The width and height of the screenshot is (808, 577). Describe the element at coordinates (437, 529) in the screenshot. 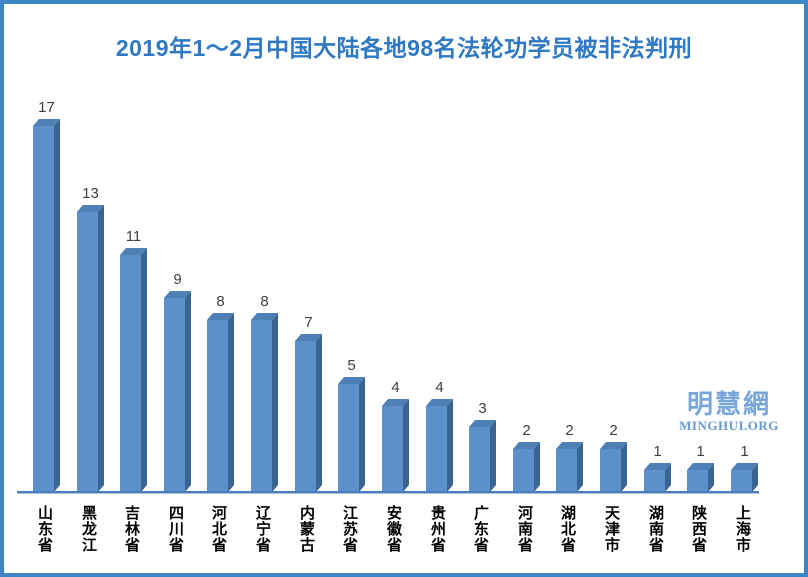

I see `x-axis-label: 贵州省` at that location.